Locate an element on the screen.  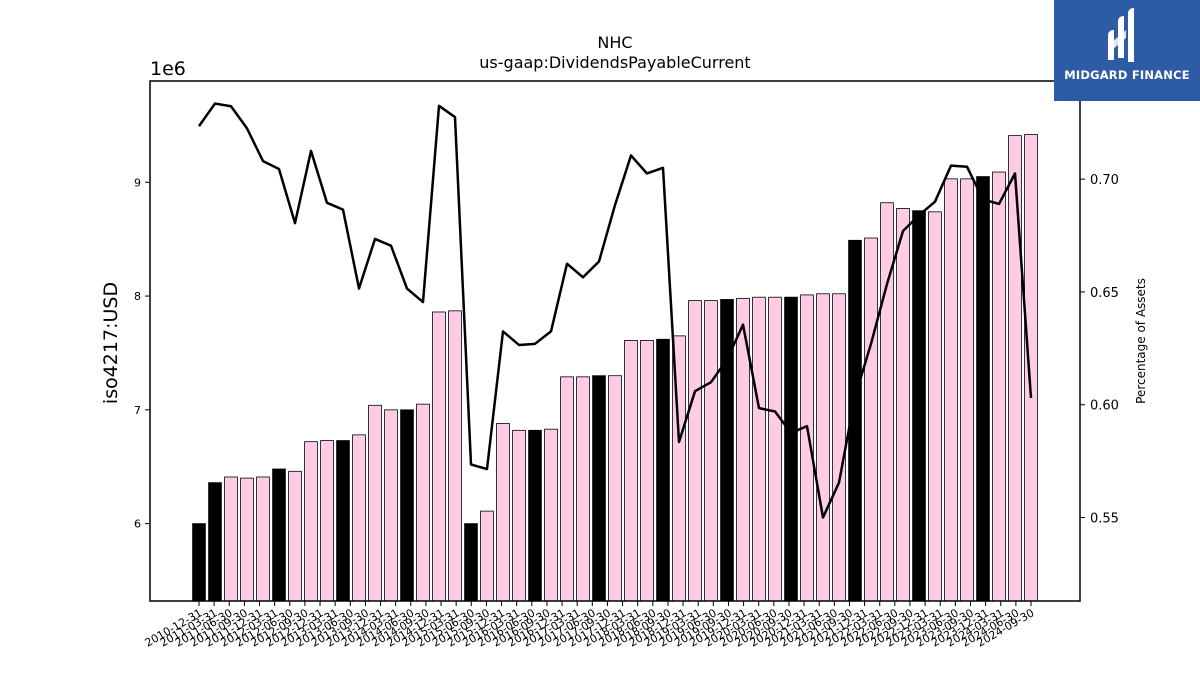
y2-axis-label: Percentage of Assets is located at coordinates (1141, 341).